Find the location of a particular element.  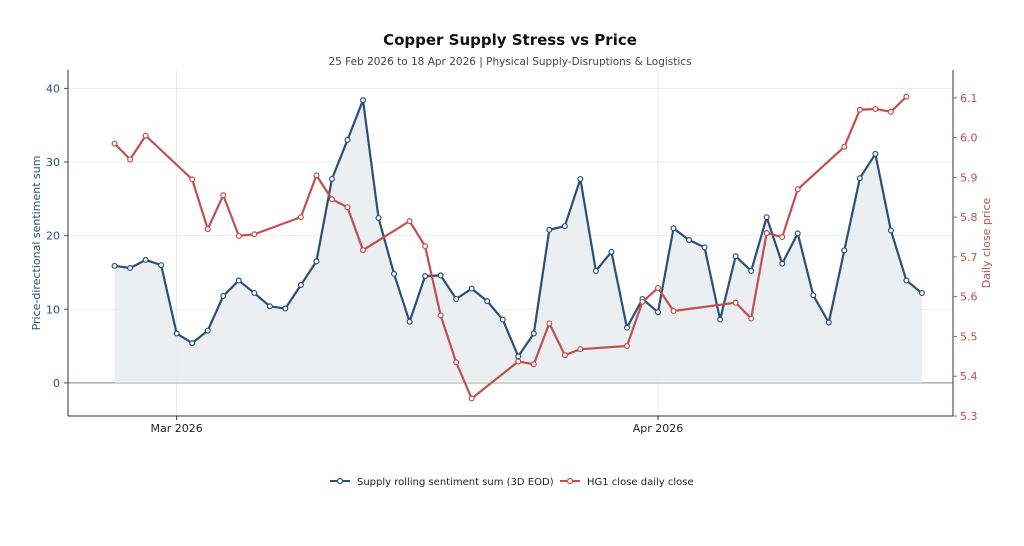

legend-label-price: HG1 close daily close is located at coordinates (640, 482).